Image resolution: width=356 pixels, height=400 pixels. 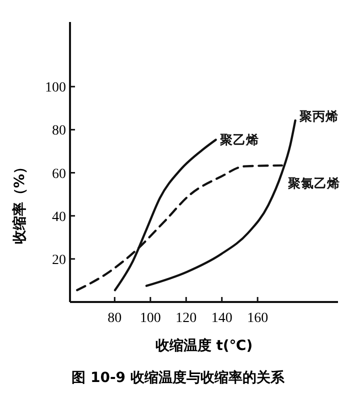 What do you see at coordinates (59, 174) in the screenshot?
I see `y-tick-label: 60` at bounding box center [59, 174].